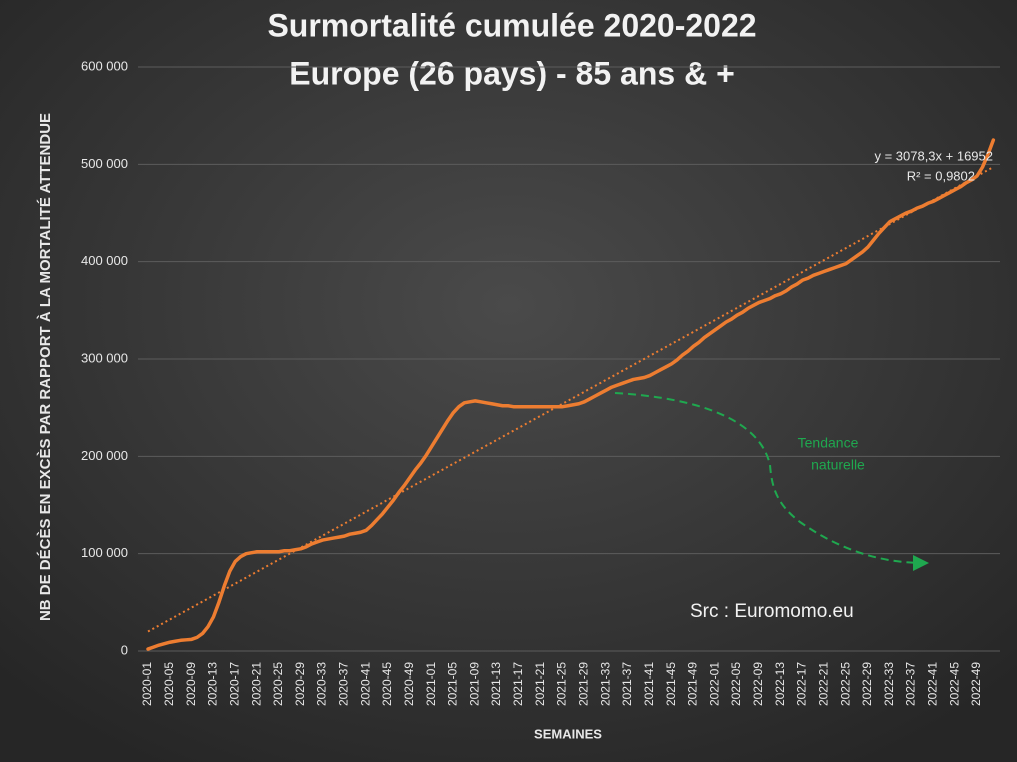 The width and height of the screenshot is (1017, 762). I want to click on x-tick-label: 2020-01, so click(147, 684).